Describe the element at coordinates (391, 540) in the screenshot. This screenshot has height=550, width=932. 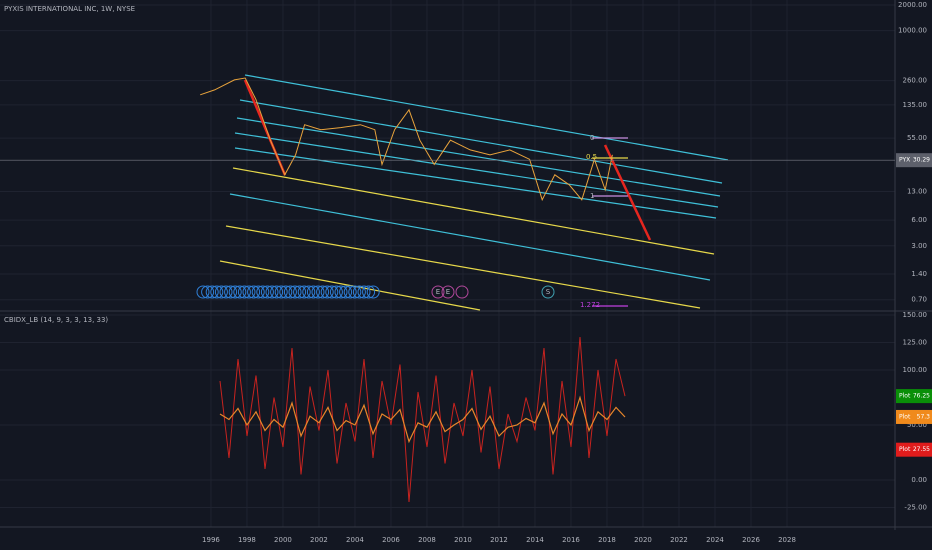
I see `x-tick-label: 2006` at that location.